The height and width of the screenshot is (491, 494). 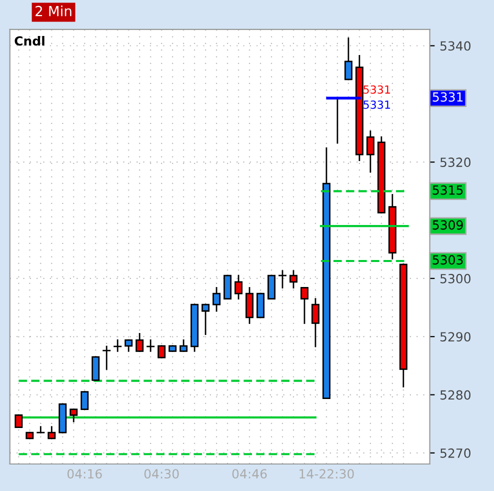 I want to click on y-tick-label: 5300, so click(x=455, y=279).